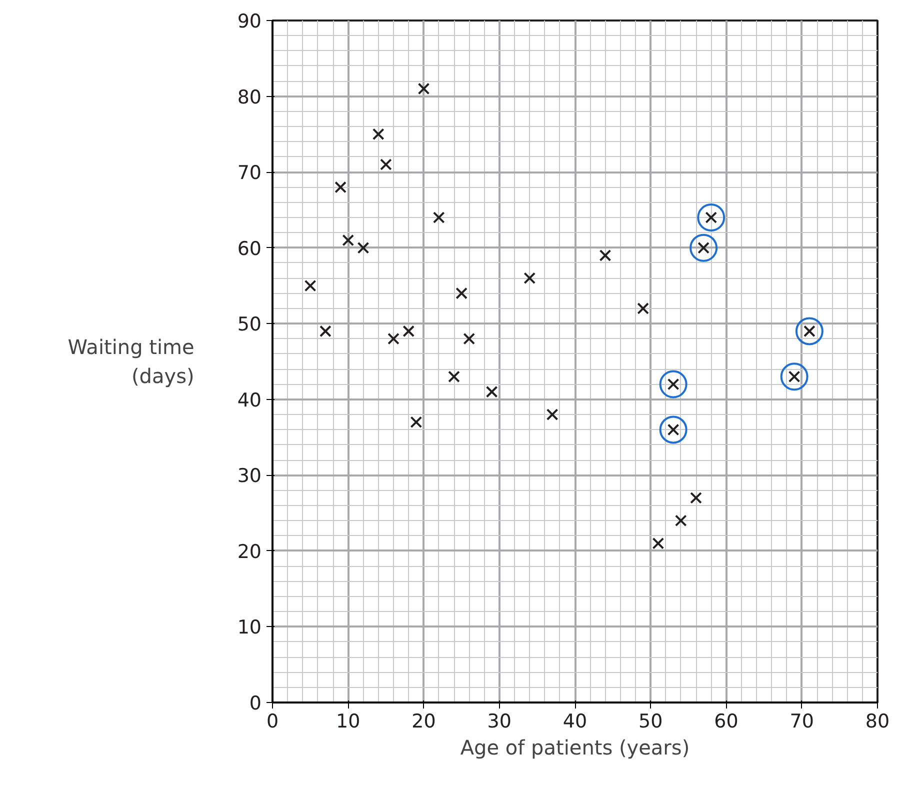  Describe the element at coordinates (249, 173) in the screenshot. I see `y-tick-label: 70` at that location.